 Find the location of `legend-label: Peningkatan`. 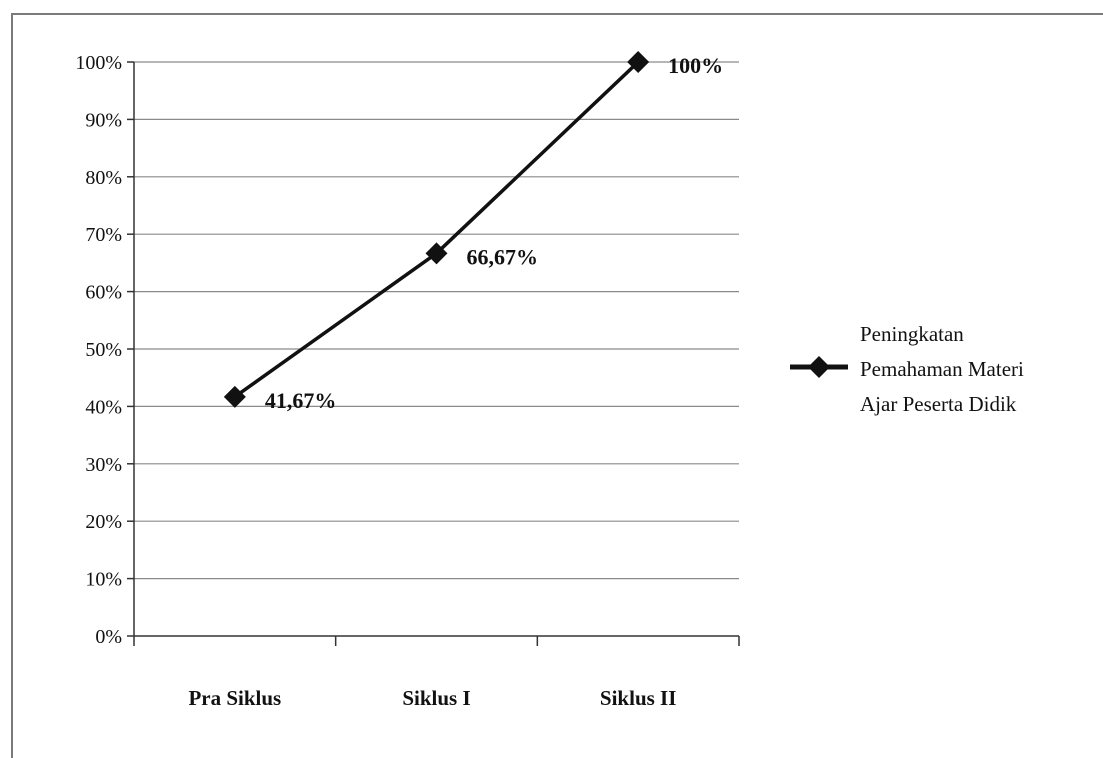

legend-label: Peningkatan is located at coordinates (912, 334).